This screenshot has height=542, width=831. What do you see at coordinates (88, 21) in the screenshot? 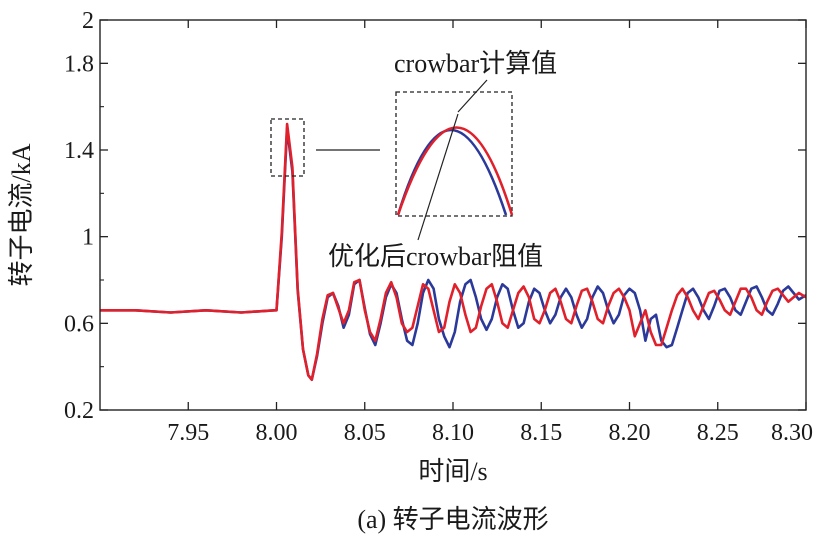
I see `y-tick-label: 2` at bounding box center [88, 21].